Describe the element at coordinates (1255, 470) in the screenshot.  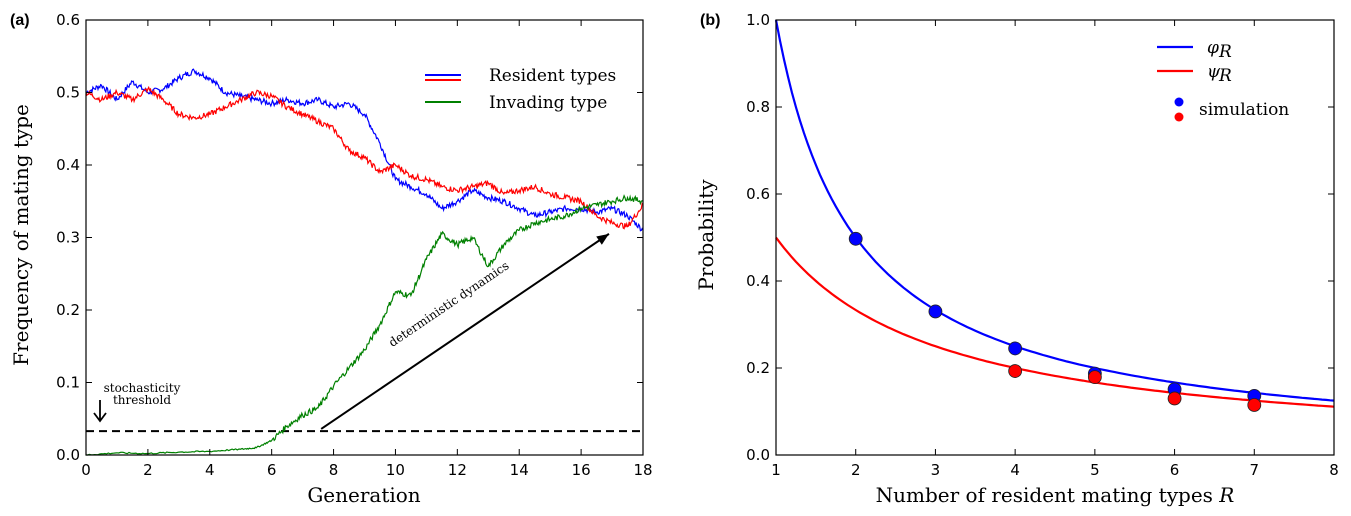
I see `x-tick-label: 7` at that location.